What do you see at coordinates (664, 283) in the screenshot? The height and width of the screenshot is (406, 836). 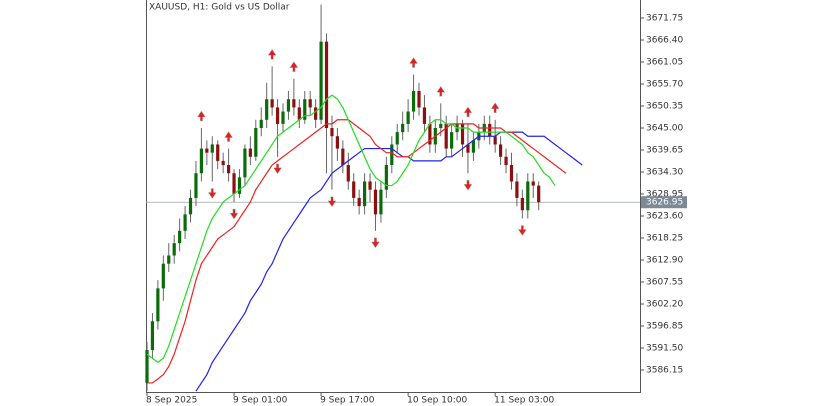 I see `y-tick-label: 3607.55` at bounding box center [664, 283].